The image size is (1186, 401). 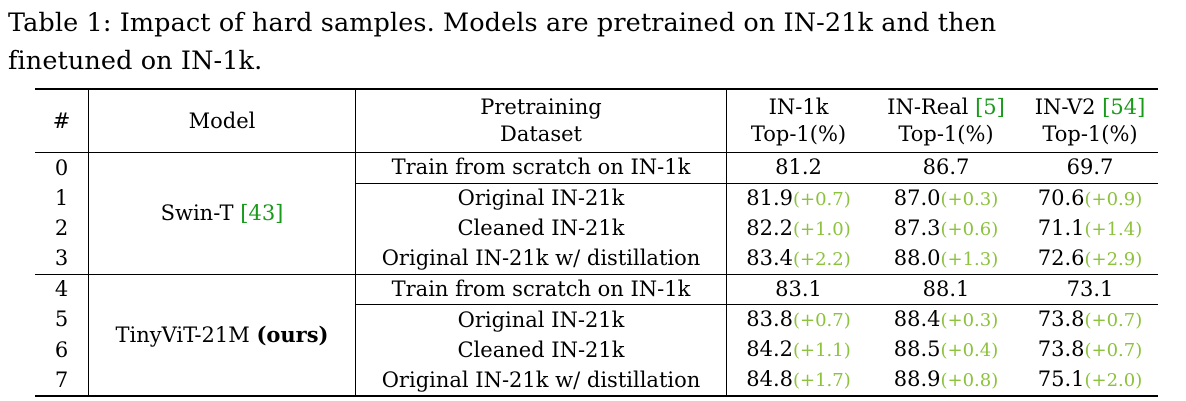 I want to click on value: 83.4, so click(x=769, y=257).